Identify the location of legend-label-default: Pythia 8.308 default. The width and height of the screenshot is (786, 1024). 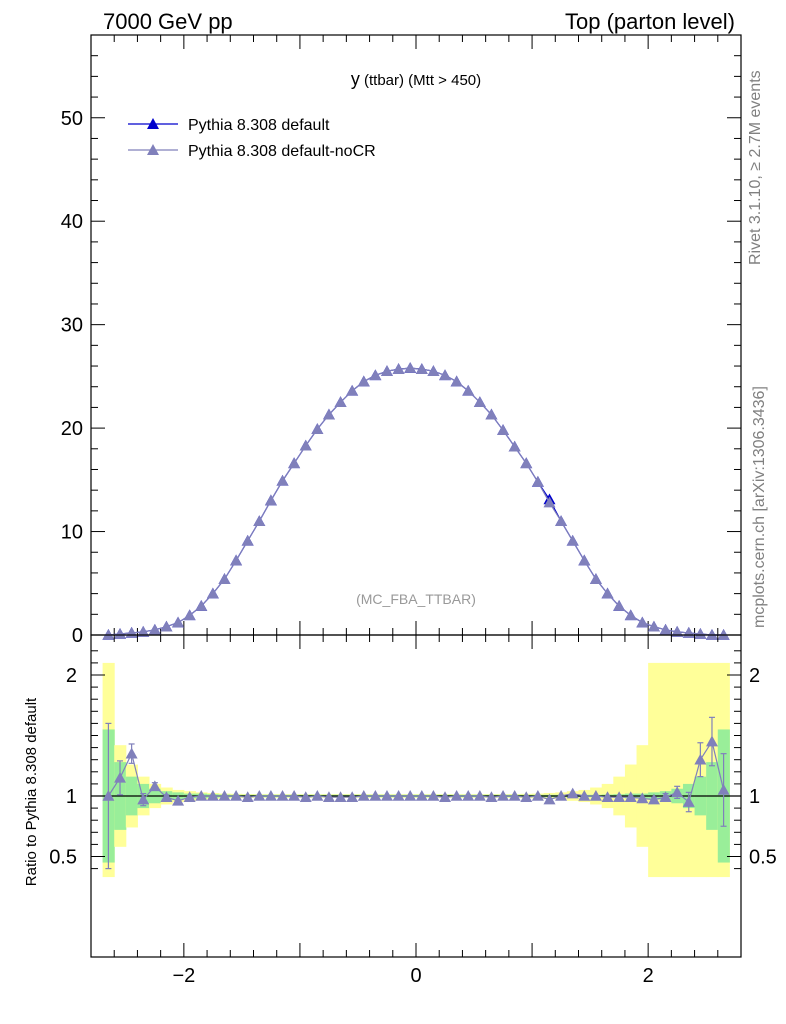
(259, 125).